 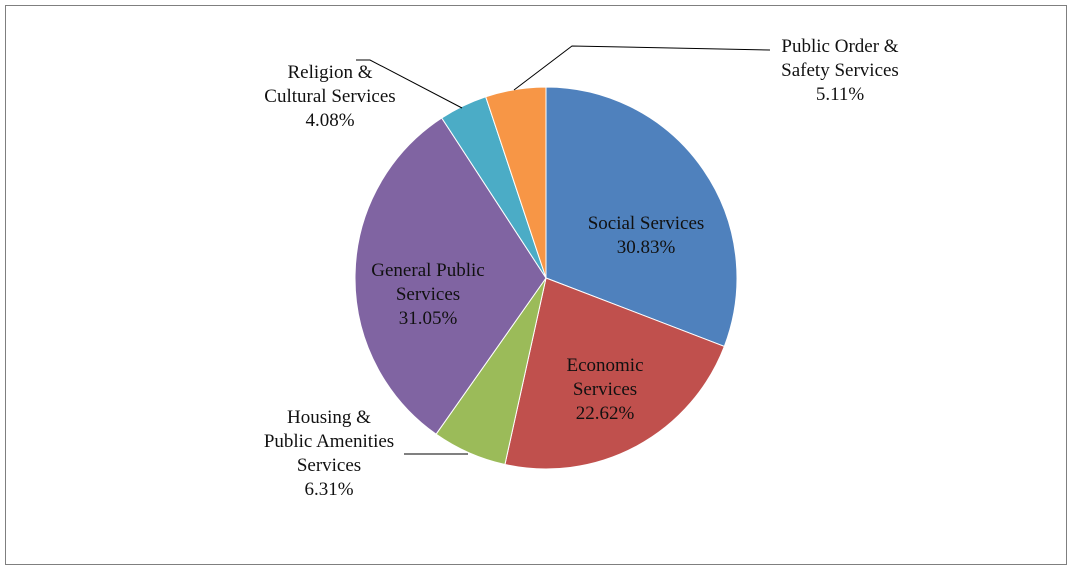 I want to click on data-label-religion-cultural-services: Religion & Cultural Services 4.08%, so click(x=329, y=96).